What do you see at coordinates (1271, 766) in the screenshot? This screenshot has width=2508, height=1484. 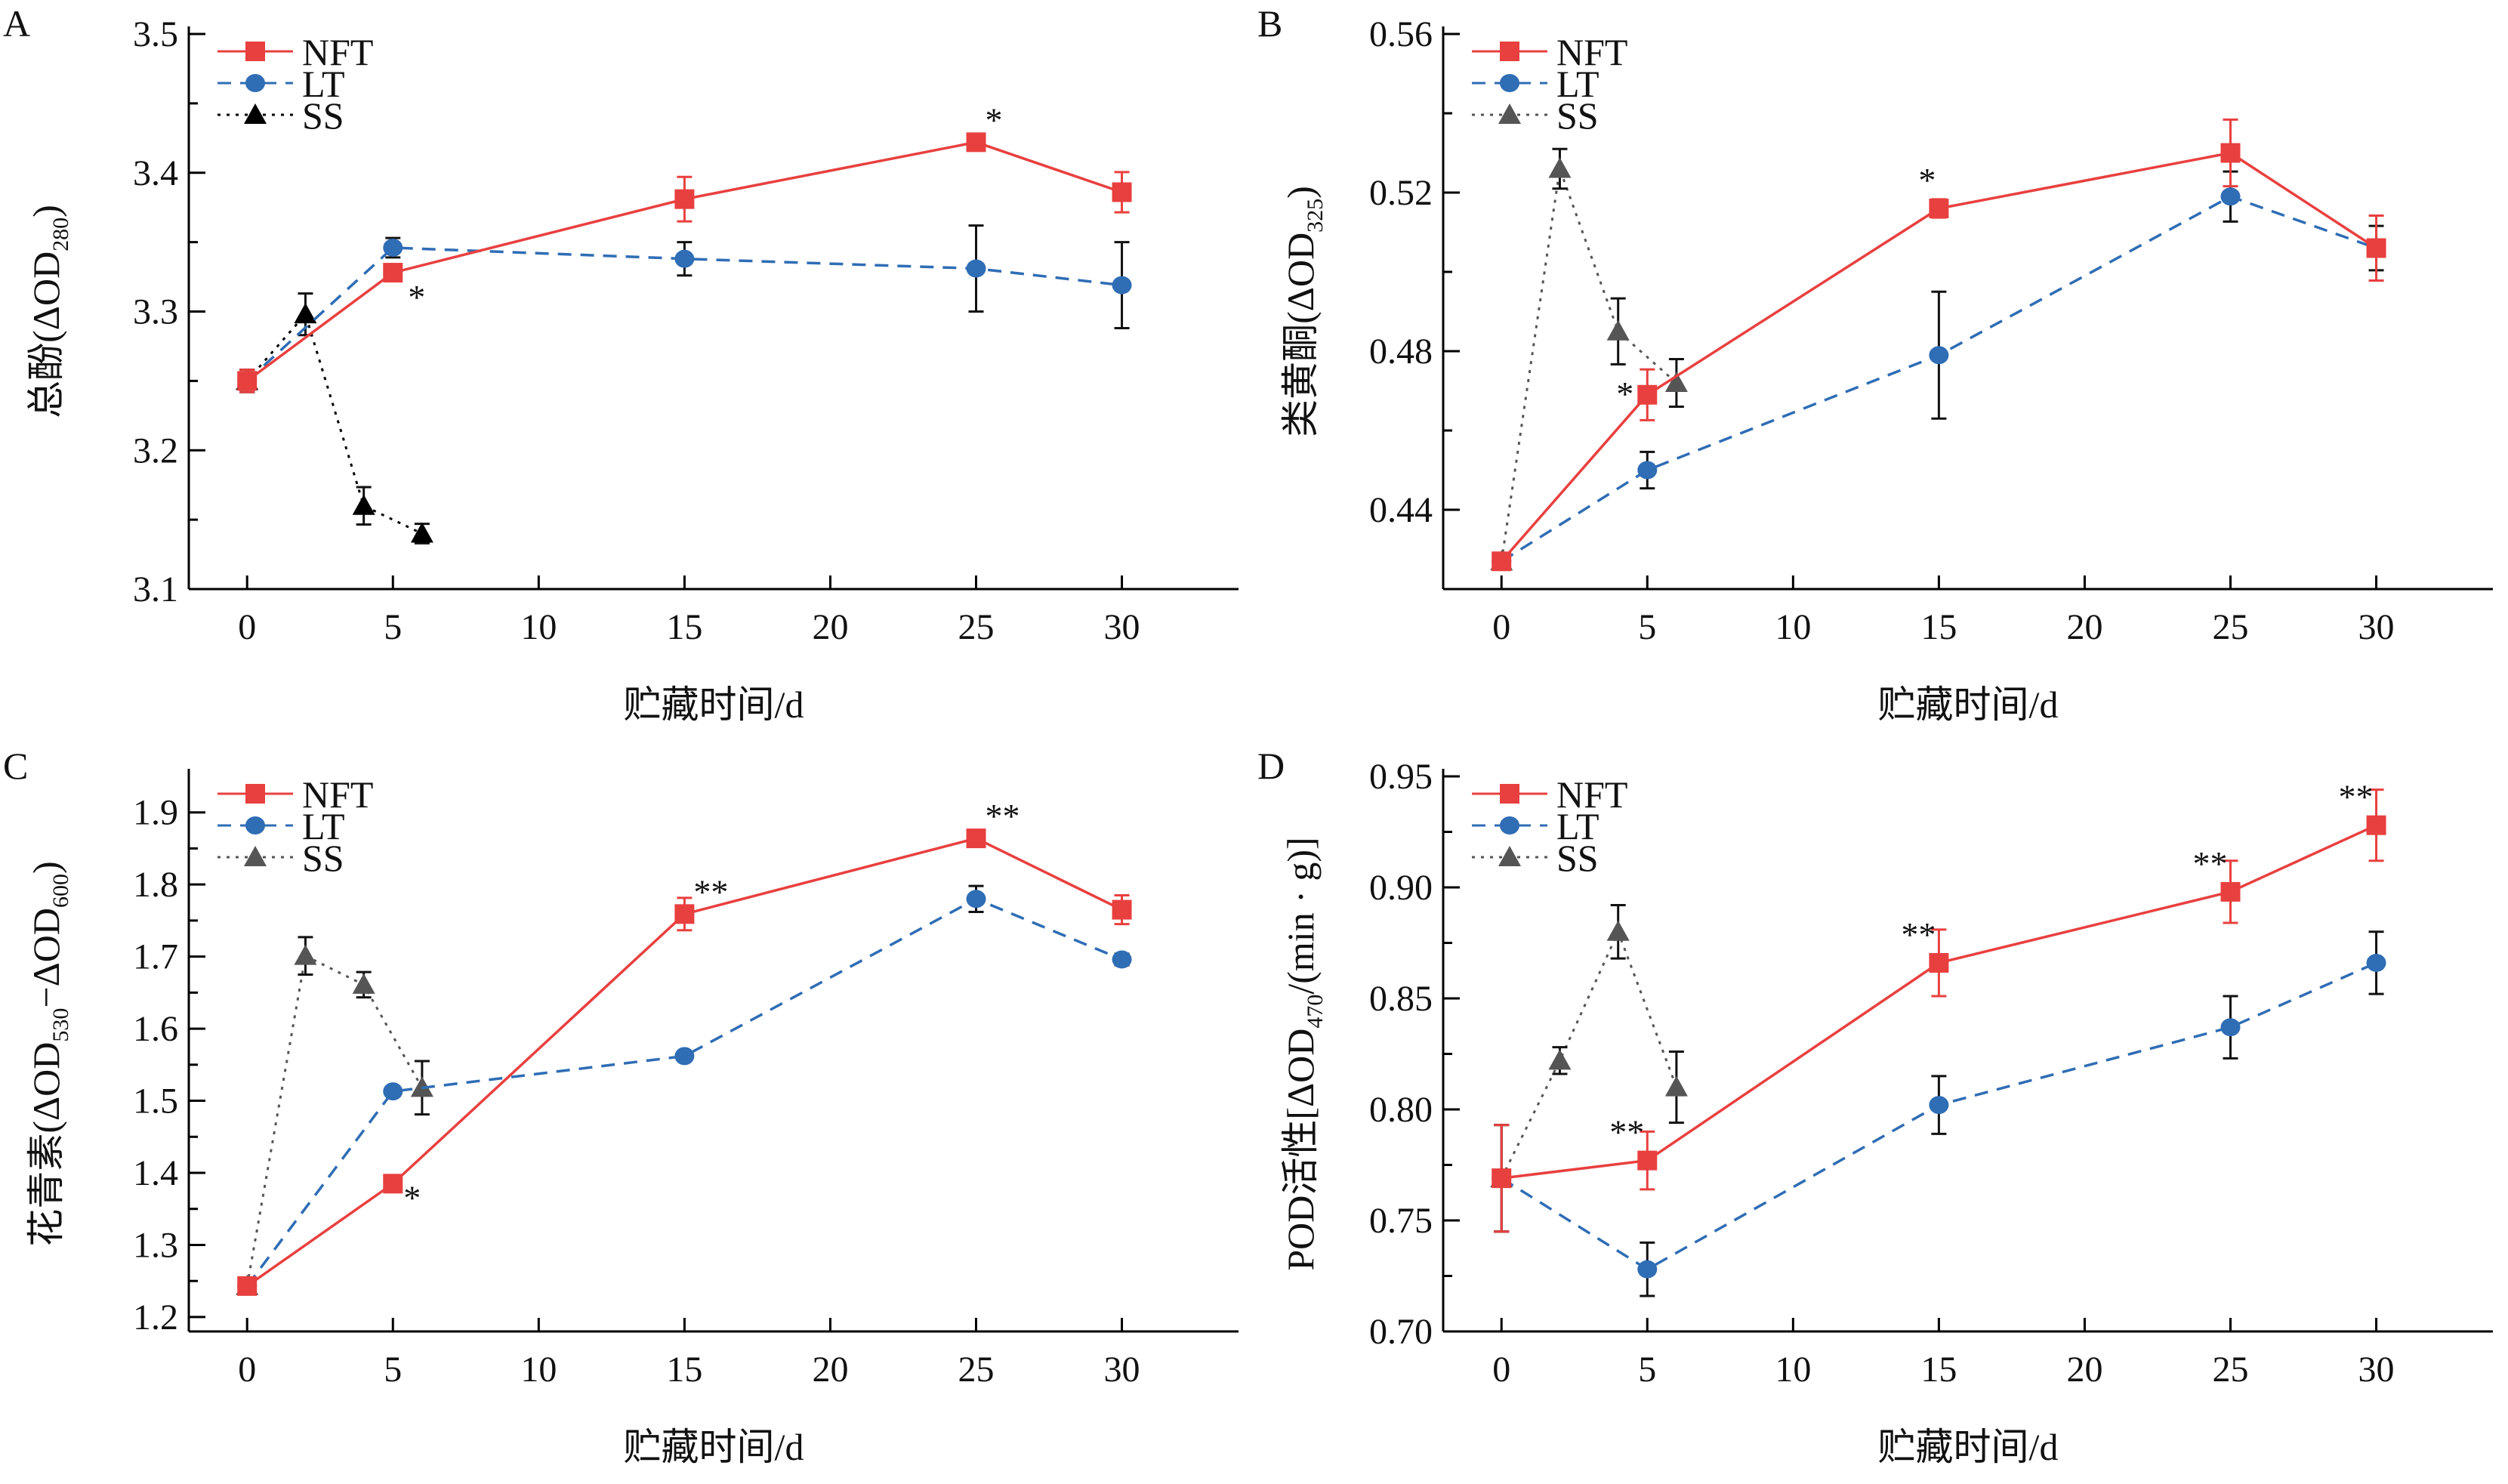 I see `panel-letter: D` at bounding box center [1271, 766].